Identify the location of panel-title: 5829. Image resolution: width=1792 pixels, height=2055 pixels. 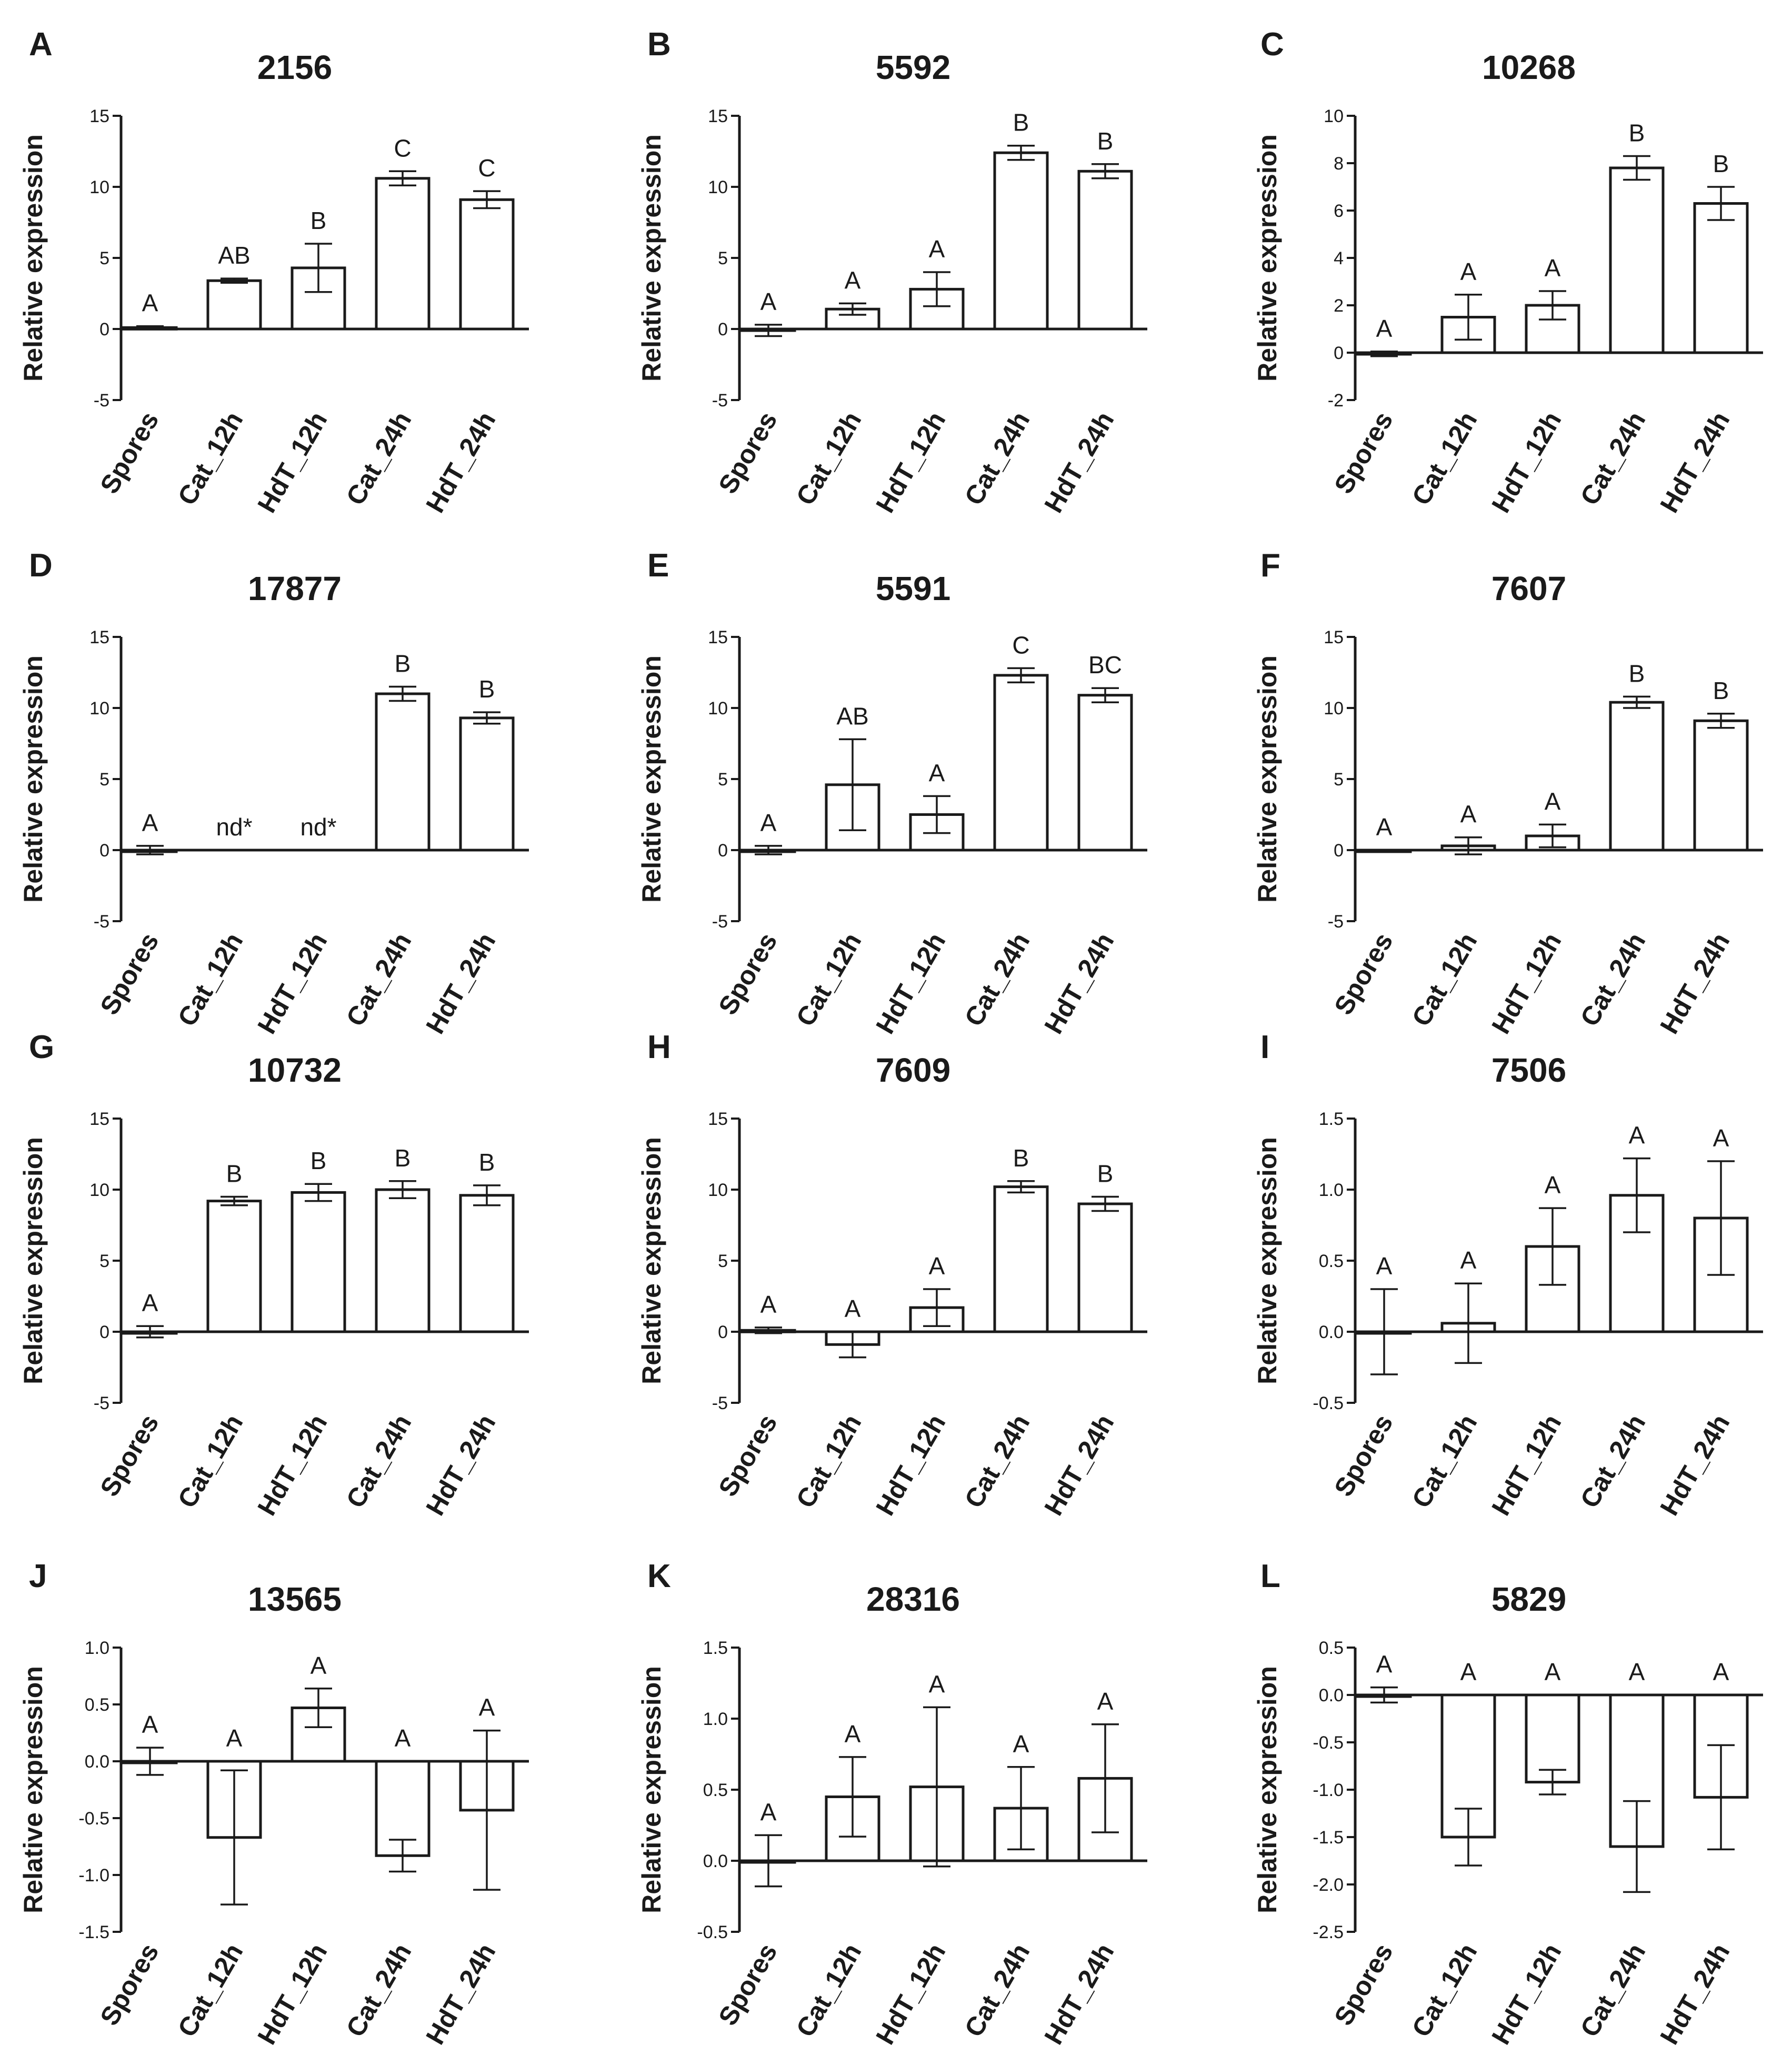
(1529, 1599).